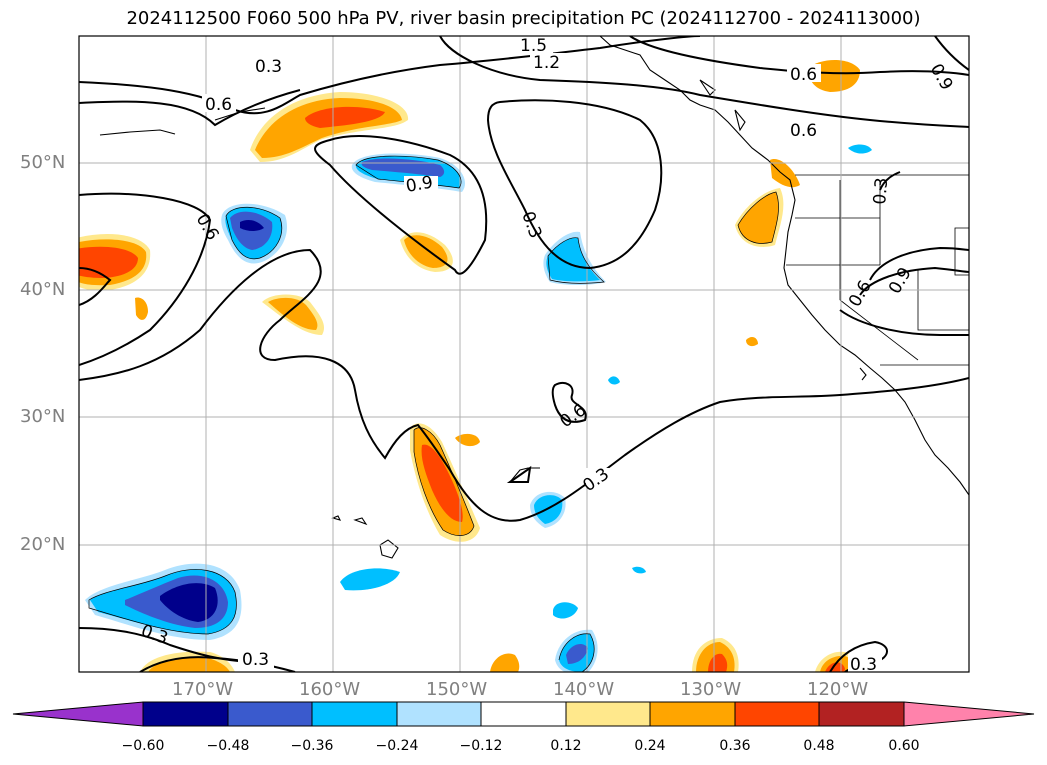  I want to click on longitude-label: 150°W, so click(457, 689).